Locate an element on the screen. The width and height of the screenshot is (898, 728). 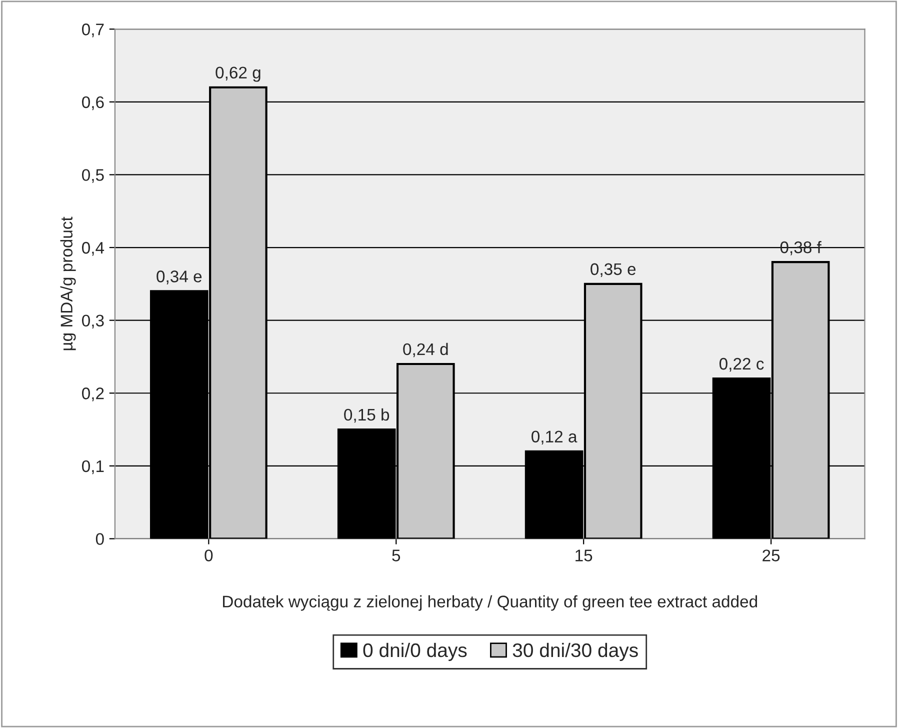
y-tick-label: 0,1 is located at coordinates (93, 467).